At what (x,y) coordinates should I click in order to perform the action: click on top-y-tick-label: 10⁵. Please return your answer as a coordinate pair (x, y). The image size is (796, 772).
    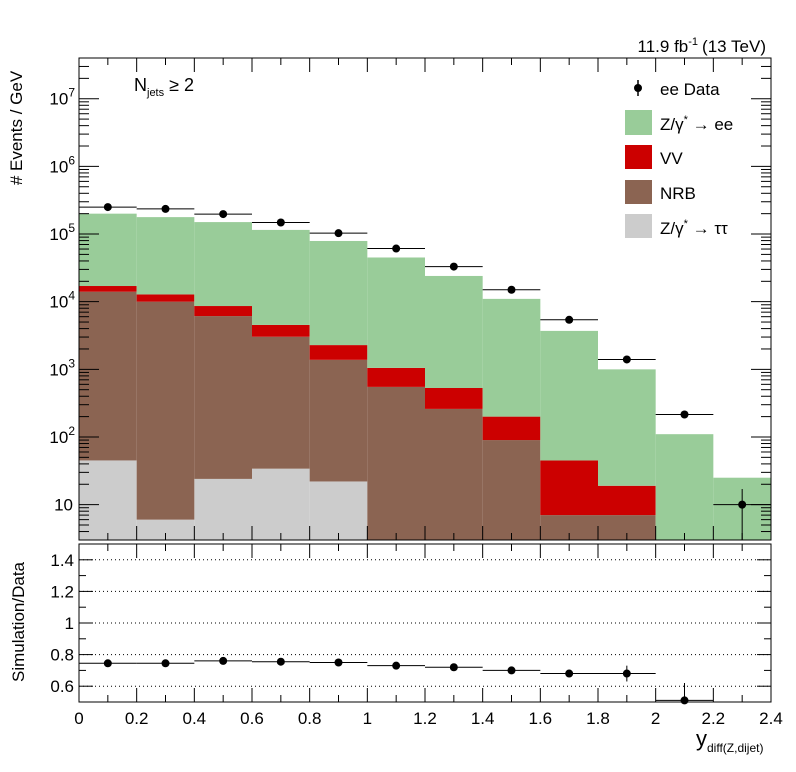
    Looking at the image, I should click on (62, 232).